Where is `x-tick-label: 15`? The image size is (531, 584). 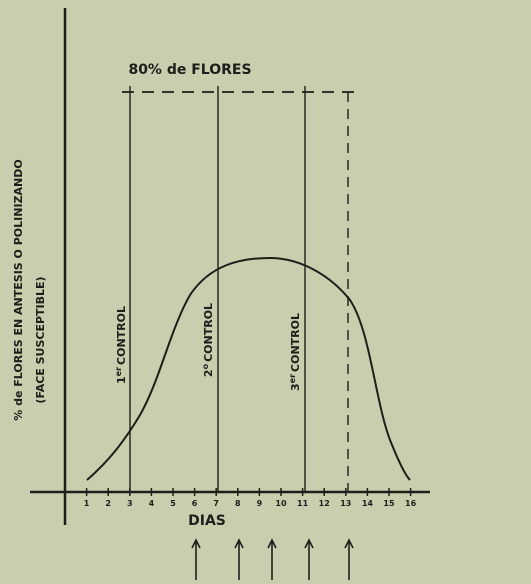 x-tick-label: 15 is located at coordinates (389, 503).